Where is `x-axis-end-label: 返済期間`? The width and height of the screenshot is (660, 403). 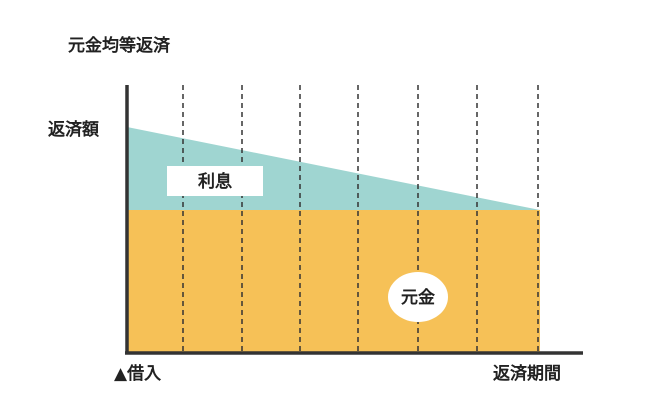
x-axis-end-label: 返済期間 is located at coordinates (527, 373).